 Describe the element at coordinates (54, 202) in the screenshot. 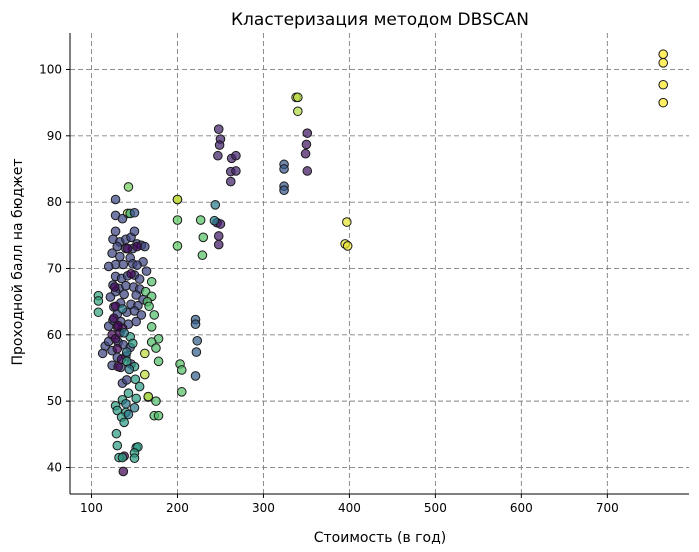

I see `y-tick-label: 80` at that location.